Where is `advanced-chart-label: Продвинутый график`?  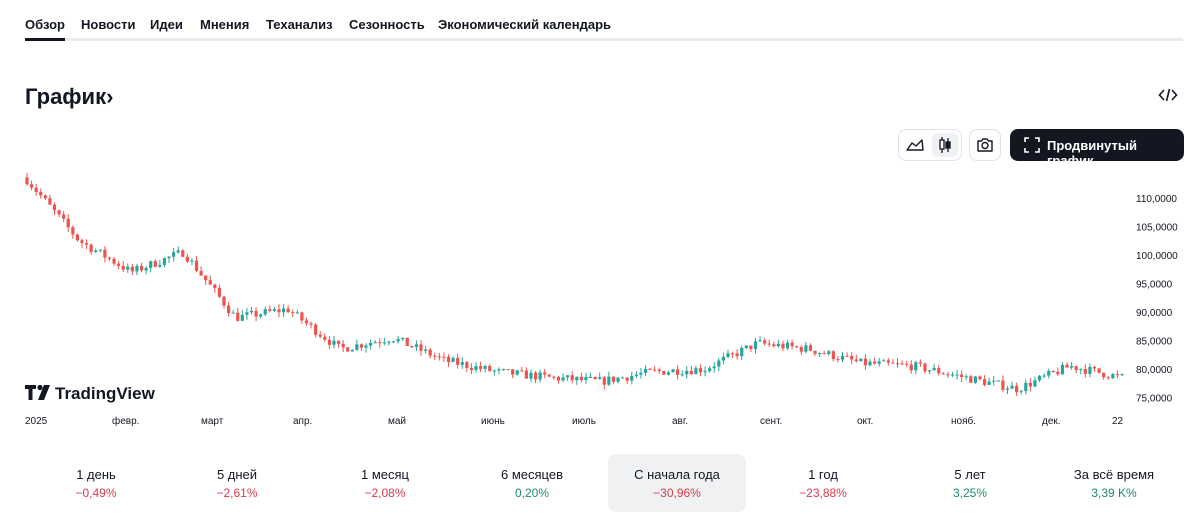 advanced-chart-label: Продвинутый график is located at coordinates (1092, 153).